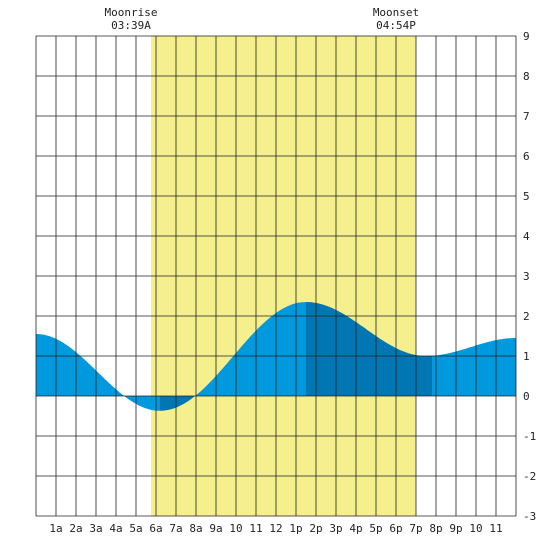  What do you see at coordinates (526, 396) in the screenshot?
I see `y-tick-label: 0` at bounding box center [526, 396].